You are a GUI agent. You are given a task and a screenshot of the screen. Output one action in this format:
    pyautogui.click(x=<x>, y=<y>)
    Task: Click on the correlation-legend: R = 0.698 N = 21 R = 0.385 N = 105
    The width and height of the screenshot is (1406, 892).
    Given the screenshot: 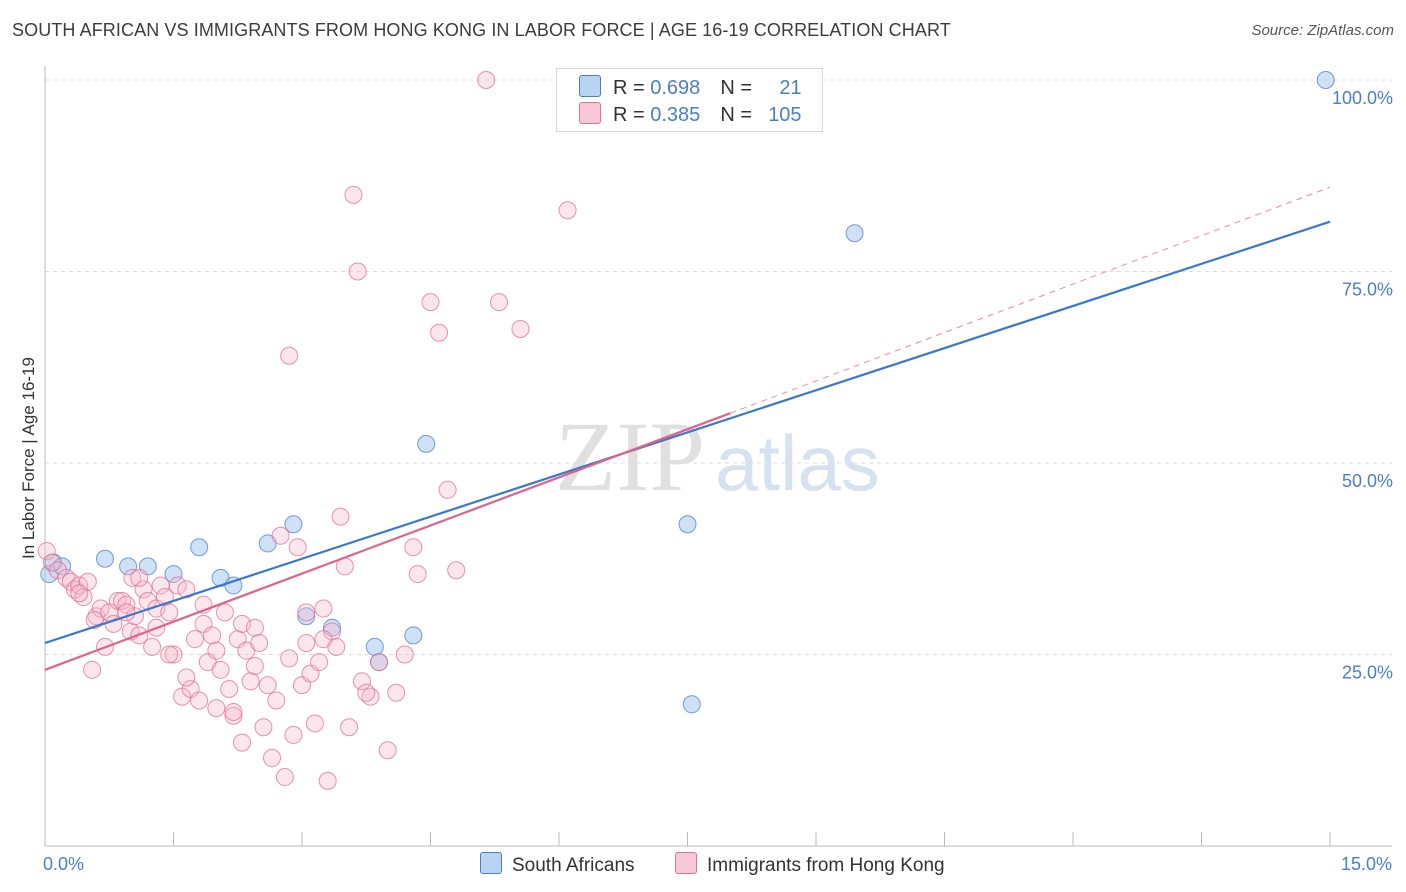 What is the action you would take?
    pyautogui.click(x=689, y=100)
    